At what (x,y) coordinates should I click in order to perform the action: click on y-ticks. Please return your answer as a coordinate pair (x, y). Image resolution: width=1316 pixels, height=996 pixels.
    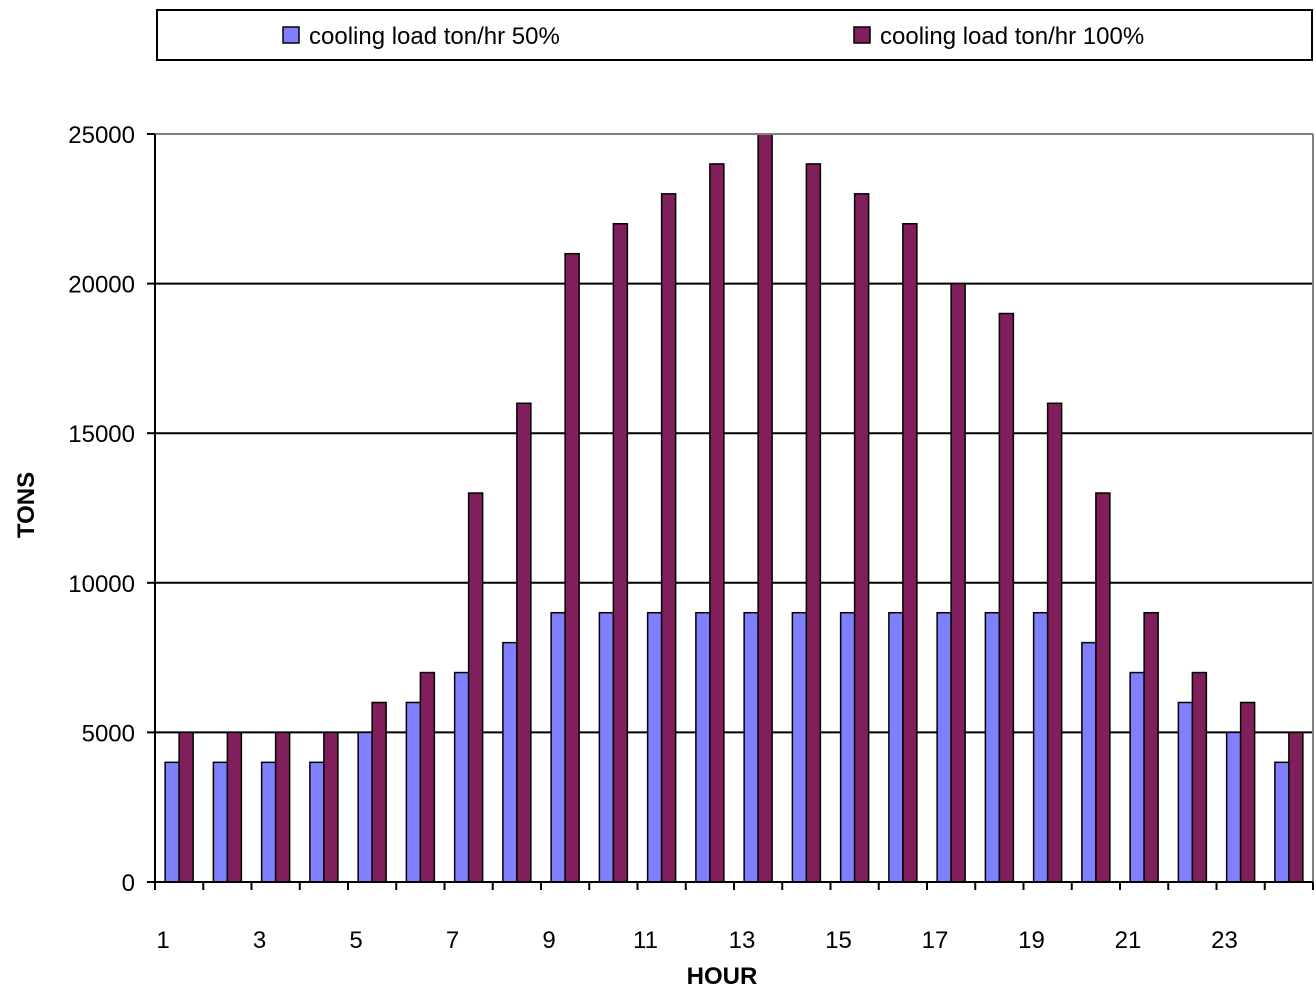
    Looking at the image, I should click on (151, 508).